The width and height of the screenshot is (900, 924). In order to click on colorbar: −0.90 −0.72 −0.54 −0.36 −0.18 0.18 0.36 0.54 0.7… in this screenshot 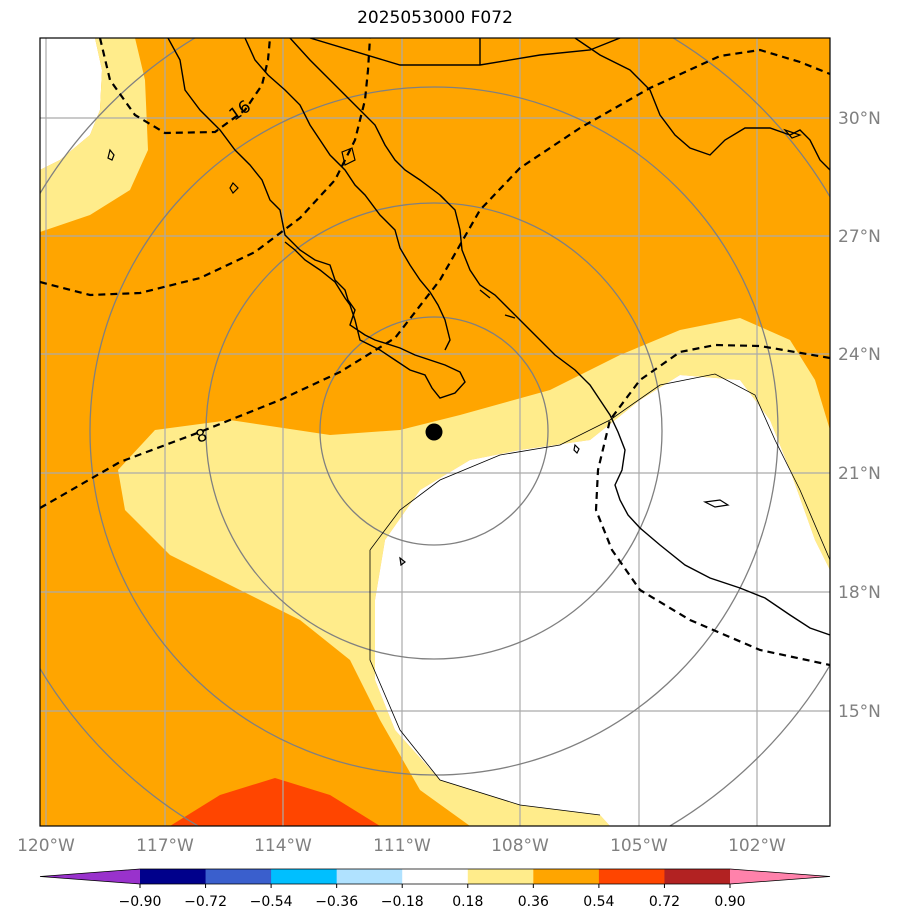, I will do `click(435, 889)`.